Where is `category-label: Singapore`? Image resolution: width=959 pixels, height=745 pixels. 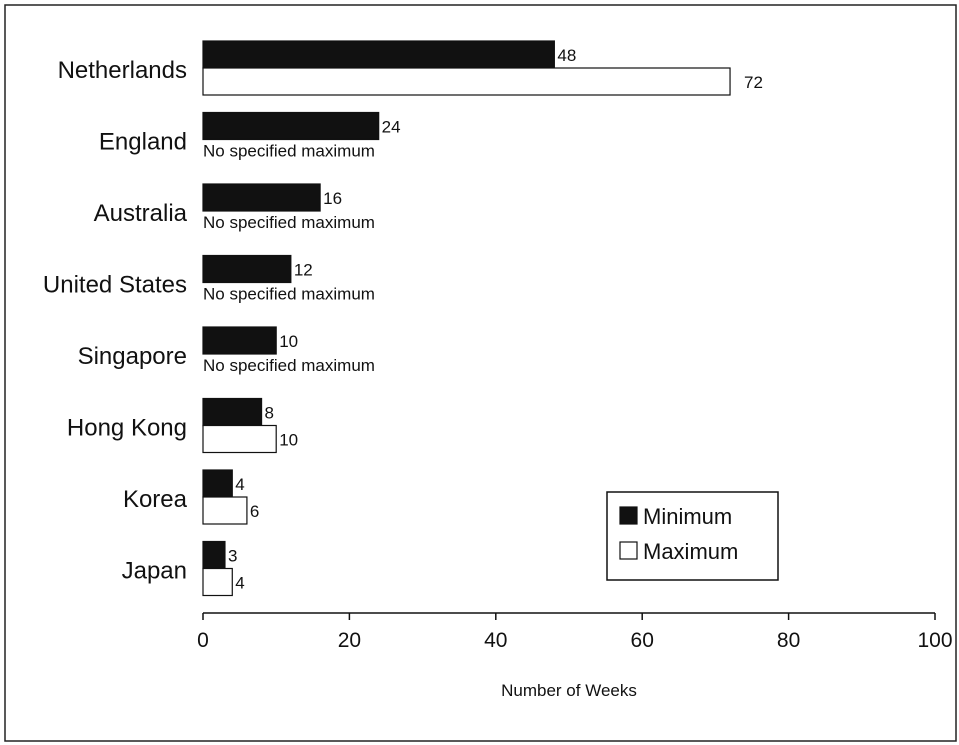 category-label: Singapore is located at coordinates (132, 356).